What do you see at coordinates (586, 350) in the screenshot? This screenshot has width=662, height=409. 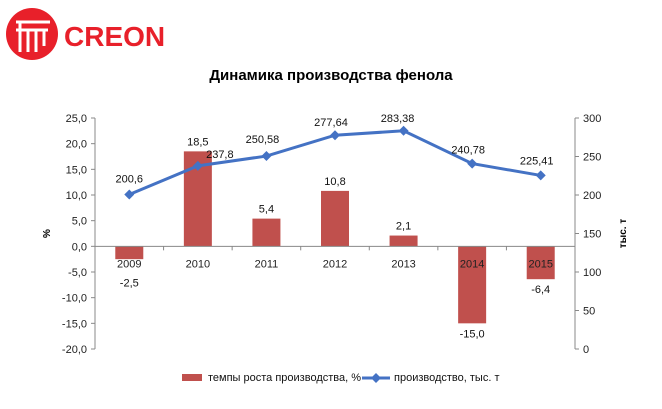 I see `y-right-tick-label: 0` at bounding box center [586, 350].